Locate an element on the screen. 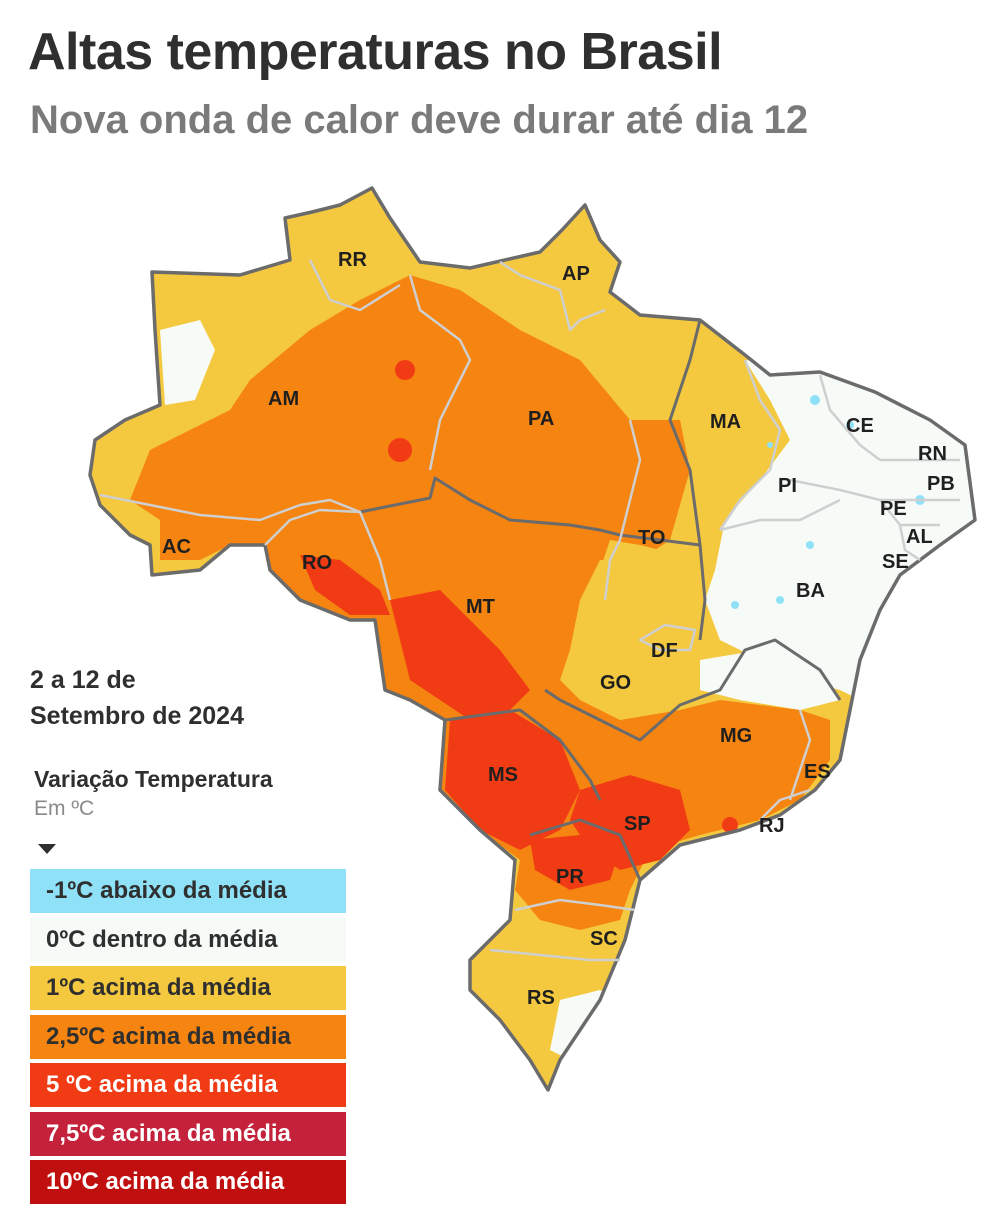 The height and width of the screenshot is (1224, 984). legend-item: 5 ºC acima da média is located at coordinates (188, 1085).